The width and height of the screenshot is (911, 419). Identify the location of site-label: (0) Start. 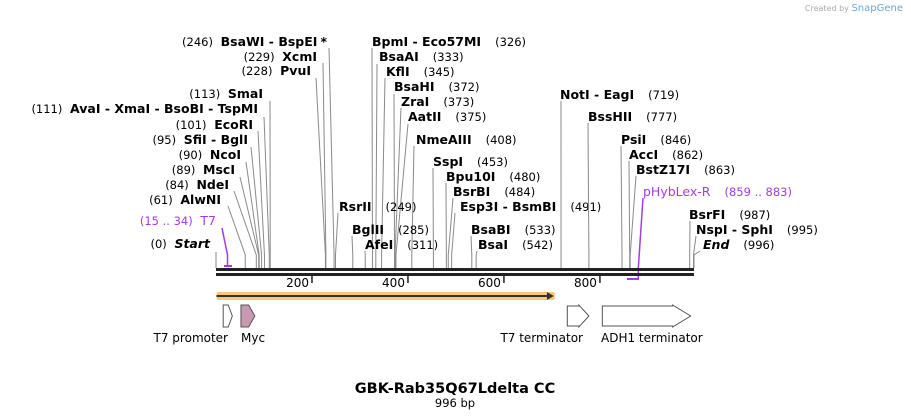
(180, 243).